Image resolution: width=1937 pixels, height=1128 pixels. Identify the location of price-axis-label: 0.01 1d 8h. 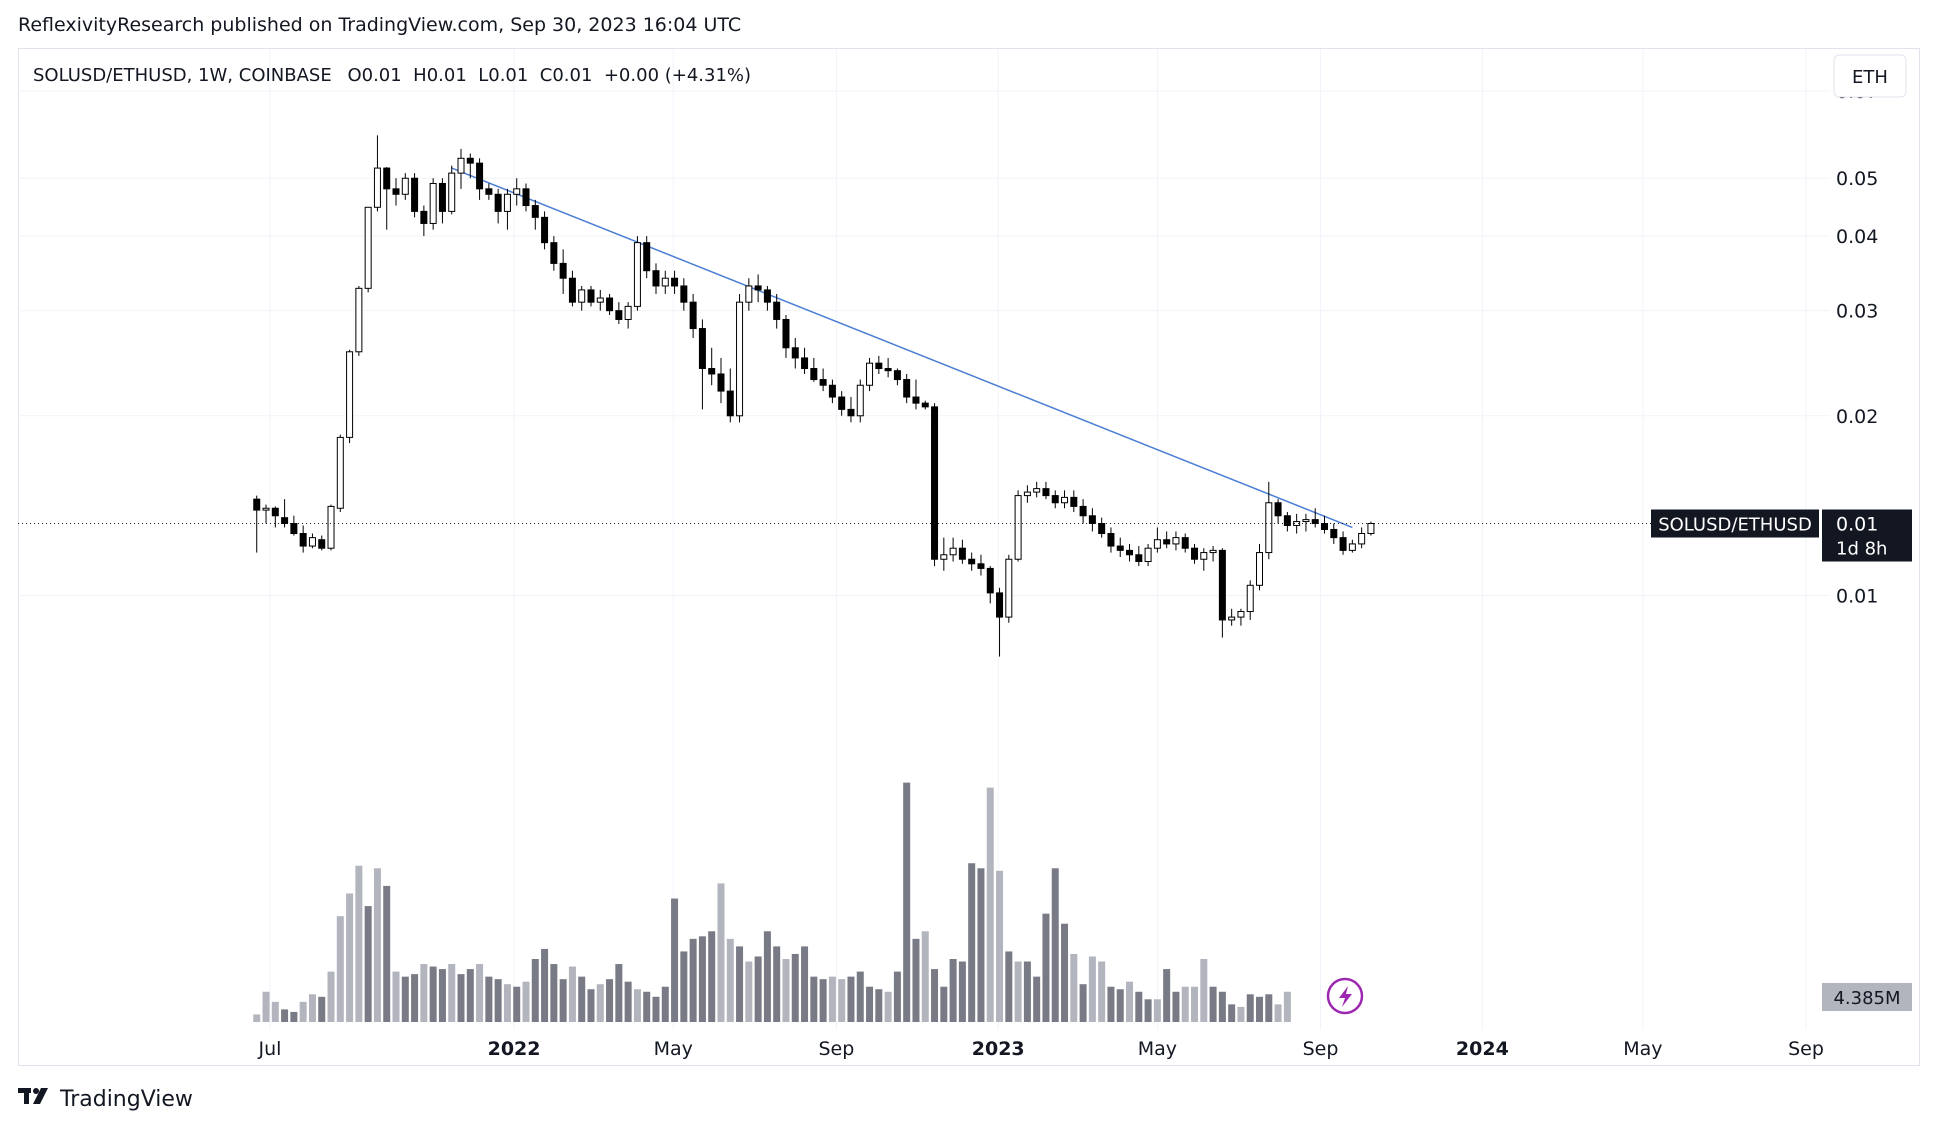
(1867, 535).